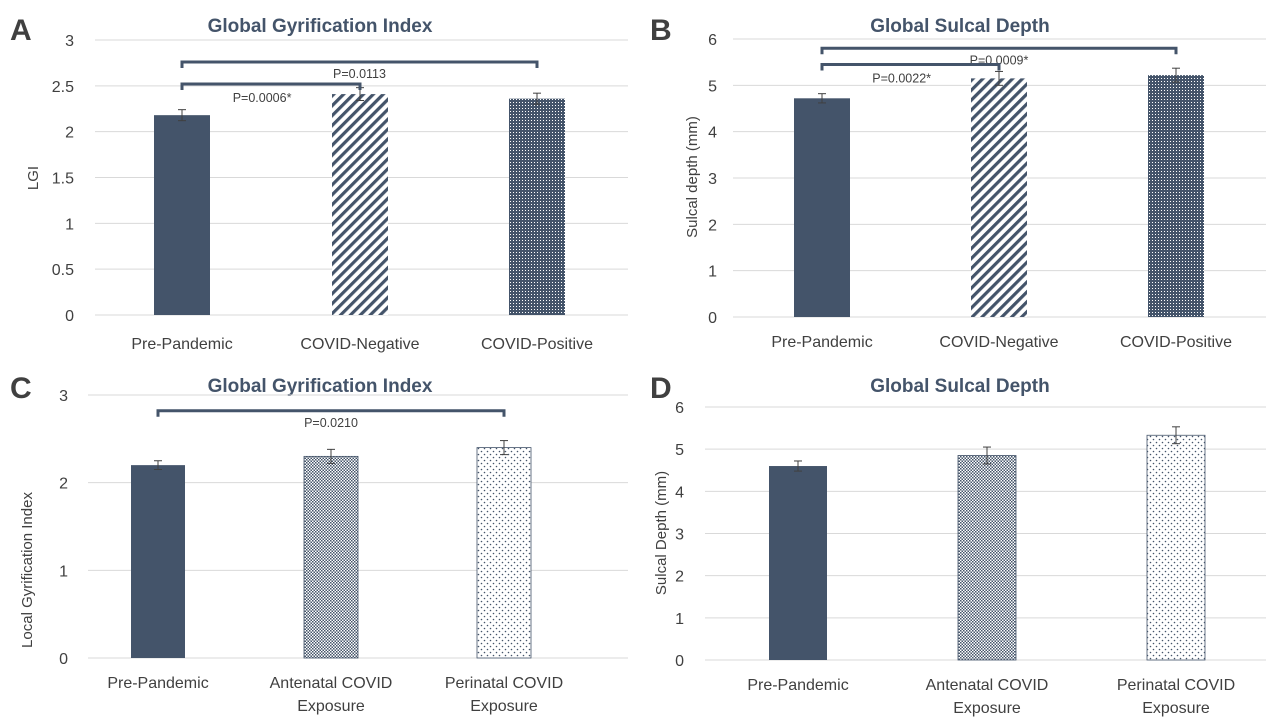 Image resolution: width=1280 pixels, height=720 pixels. I want to click on y-tick-label: 1.5, so click(63, 179).